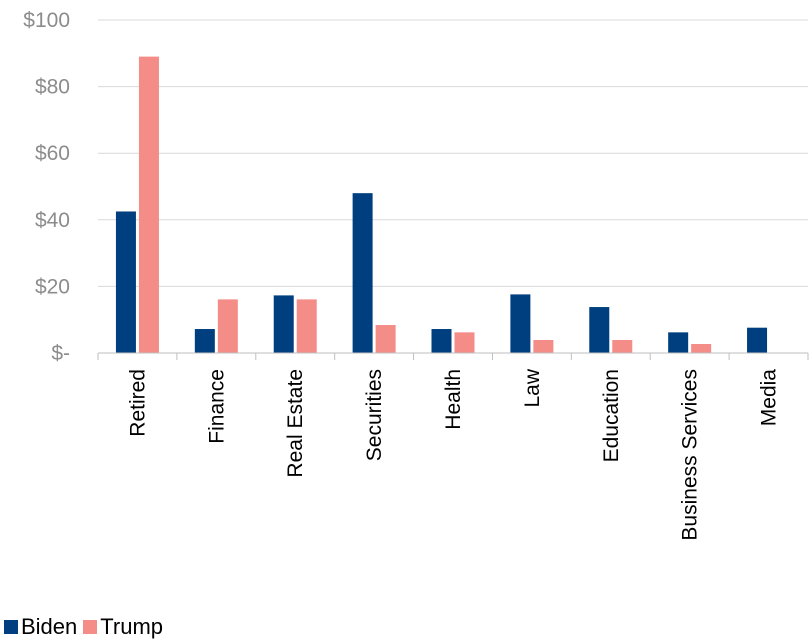 This screenshot has width=811, height=641. What do you see at coordinates (441, 341) in the screenshot?
I see `bar-biden-health` at bounding box center [441, 341].